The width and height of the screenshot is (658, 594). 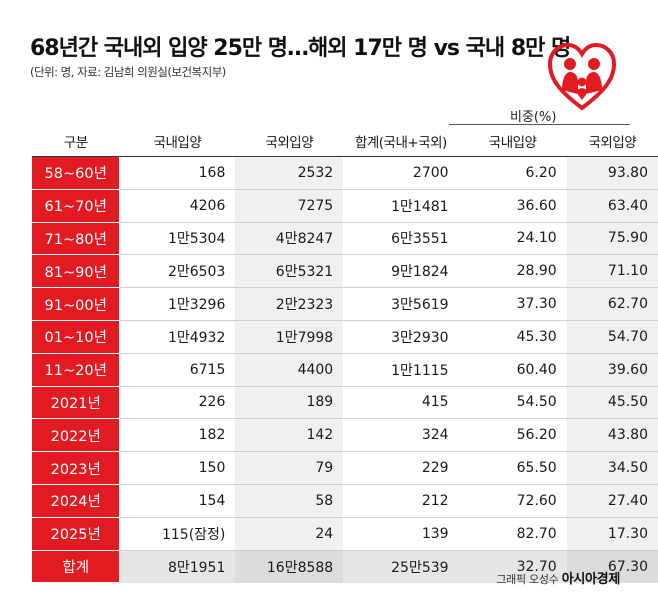 I want to click on total-cell: 415, so click(x=401, y=403).